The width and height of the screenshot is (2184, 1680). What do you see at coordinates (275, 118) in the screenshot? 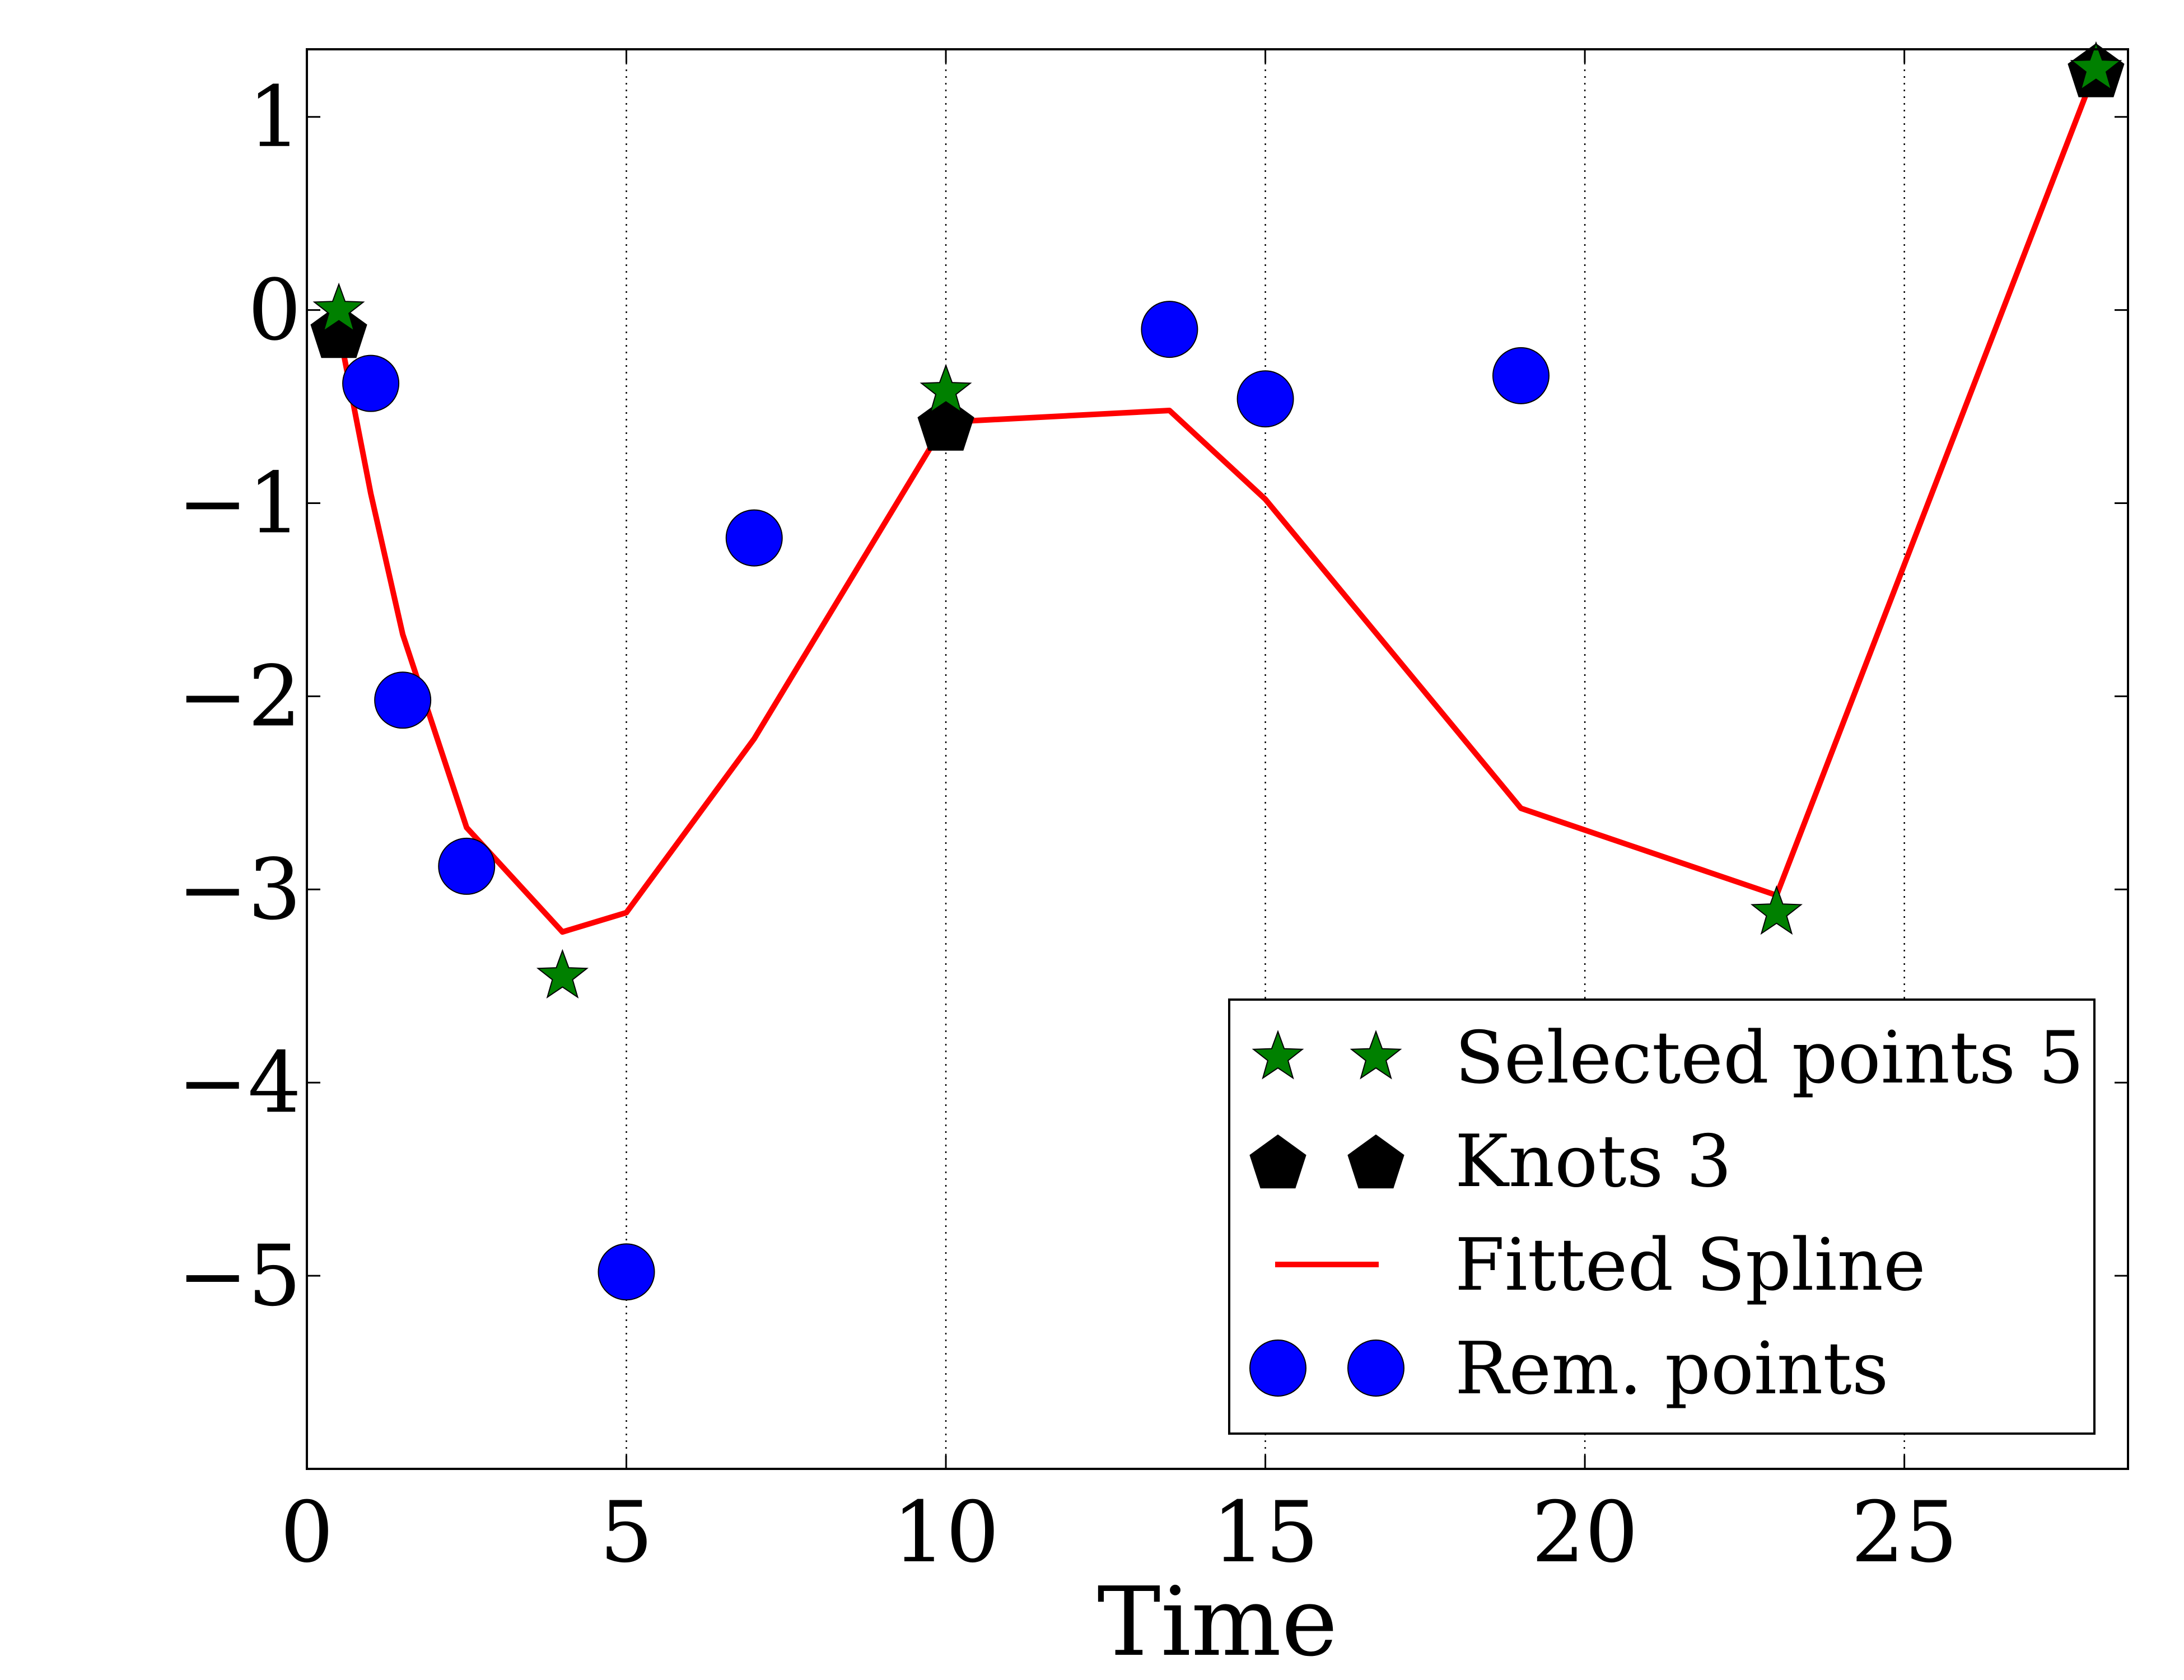
I see `y-tick-label: 1` at bounding box center [275, 118].